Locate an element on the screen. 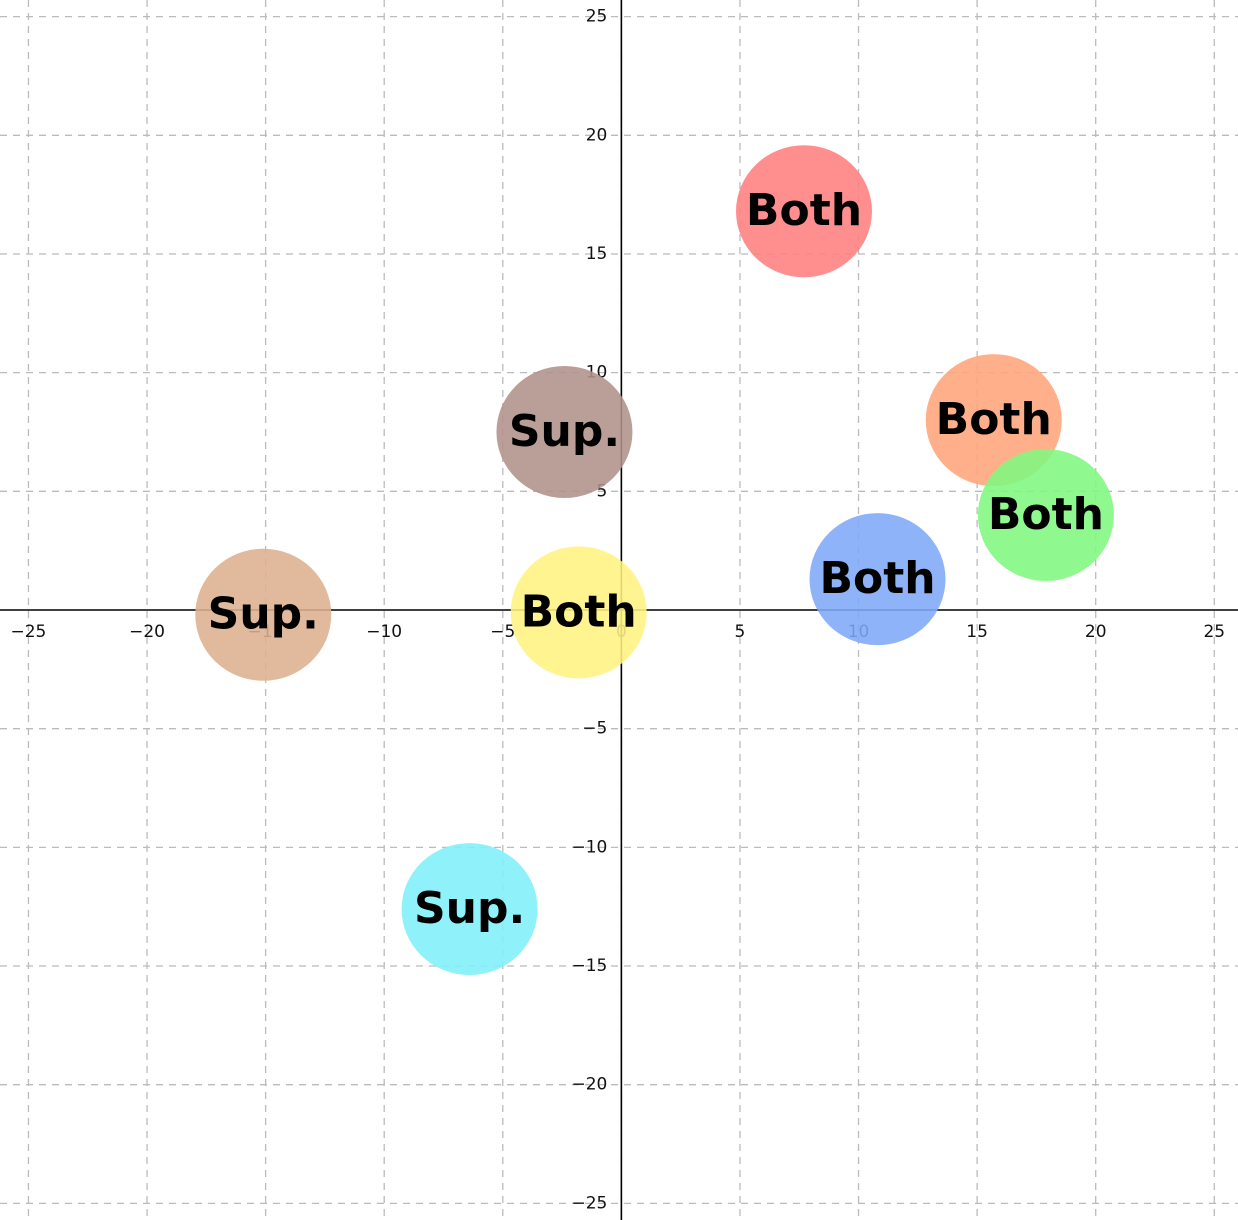  x-tick-label: −5 is located at coordinates (502, 632).